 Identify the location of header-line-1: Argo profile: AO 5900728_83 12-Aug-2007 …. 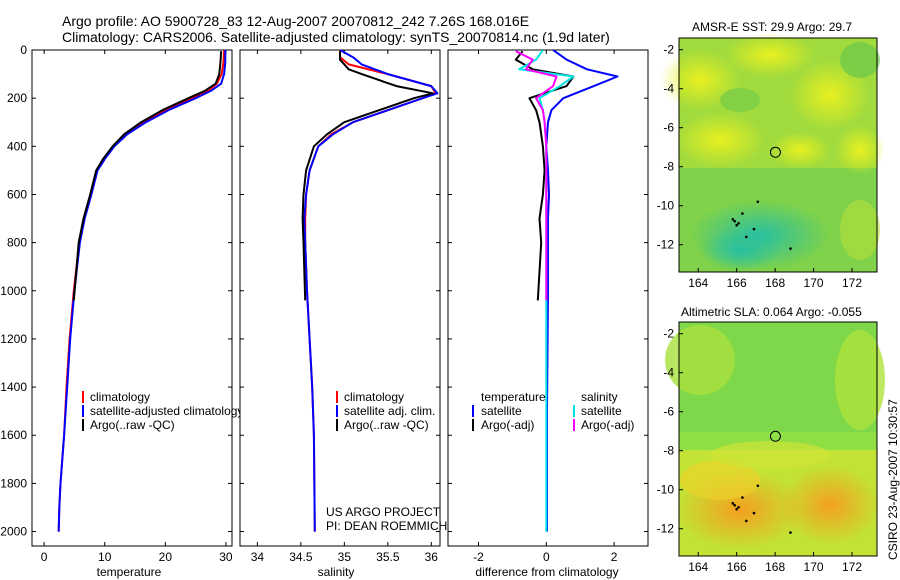
(295, 21).